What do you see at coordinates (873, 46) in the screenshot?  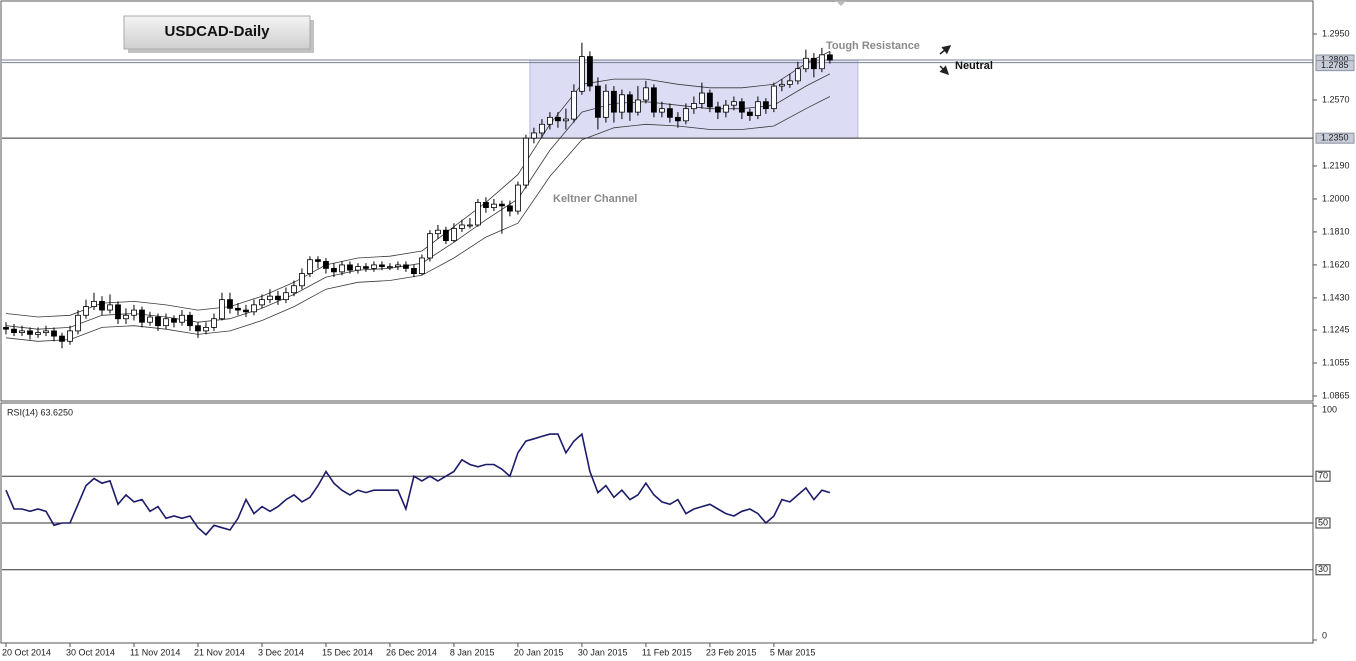 I see `annotation: Tough Resistance` at bounding box center [873, 46].